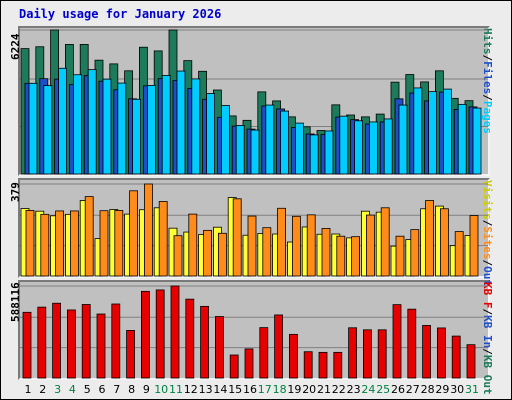 Image resolution: width=512 pixels, height=400 pixels. Describe the element at coordinates (72, 389) in the screenshot. I see `day-label-4: 4` at that location.